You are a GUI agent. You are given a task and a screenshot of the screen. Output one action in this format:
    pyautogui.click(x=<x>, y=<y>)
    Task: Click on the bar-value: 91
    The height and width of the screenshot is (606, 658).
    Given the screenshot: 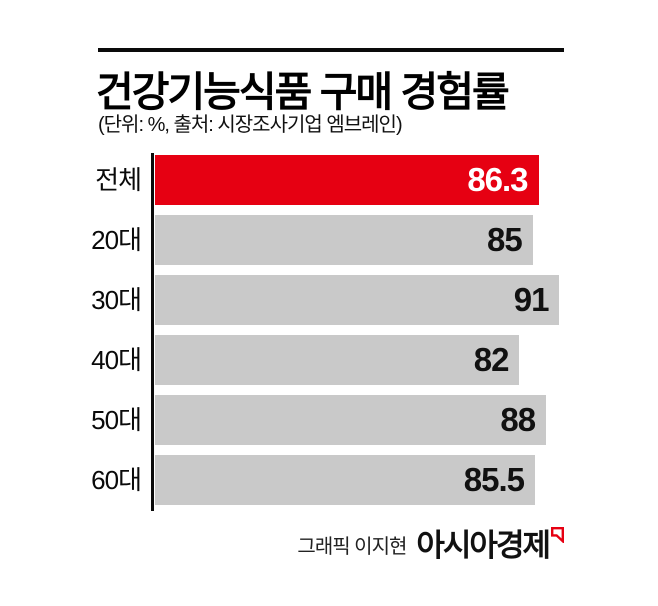 What is the action you would take?
    pyautogui.click(x=531, y=299)
    